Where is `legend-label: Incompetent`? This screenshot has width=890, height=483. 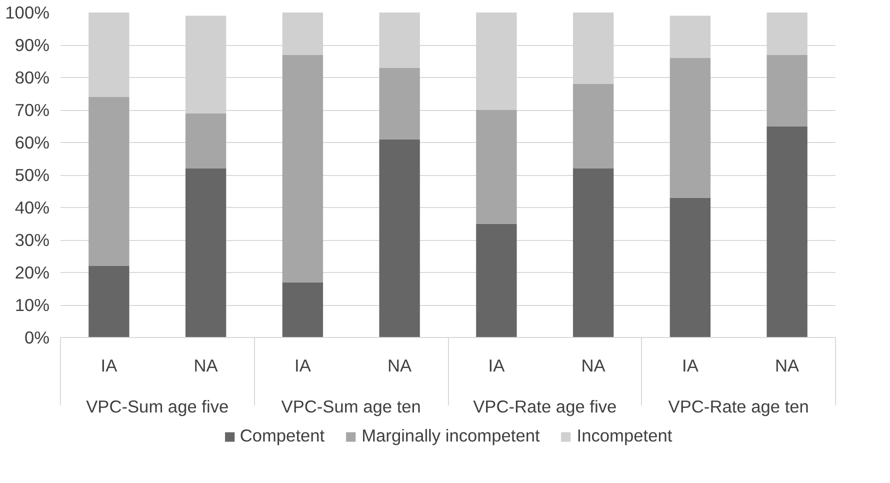
legend-label: Incompetent is located at coordinates (624, 436).